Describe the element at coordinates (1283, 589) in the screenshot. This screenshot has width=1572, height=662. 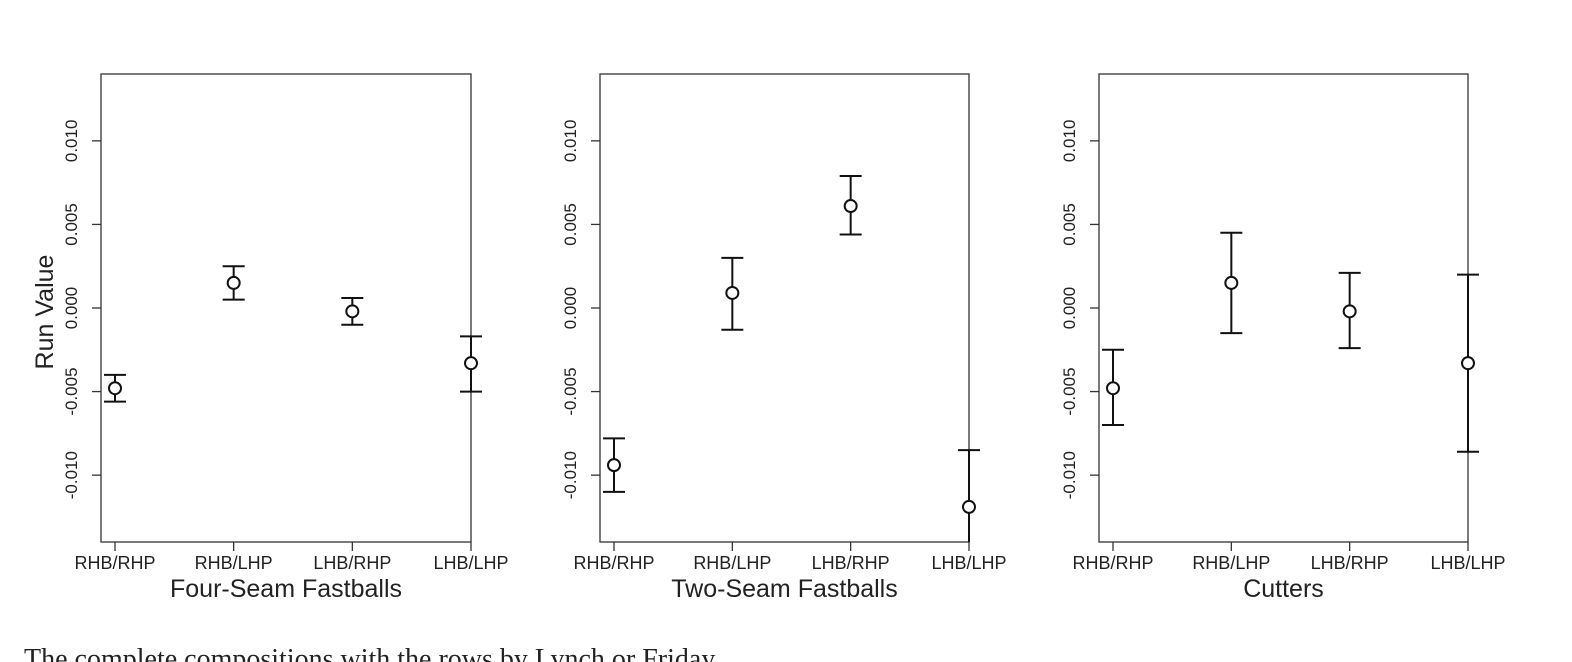
I see `x-axis-title: Cutters` at that location.